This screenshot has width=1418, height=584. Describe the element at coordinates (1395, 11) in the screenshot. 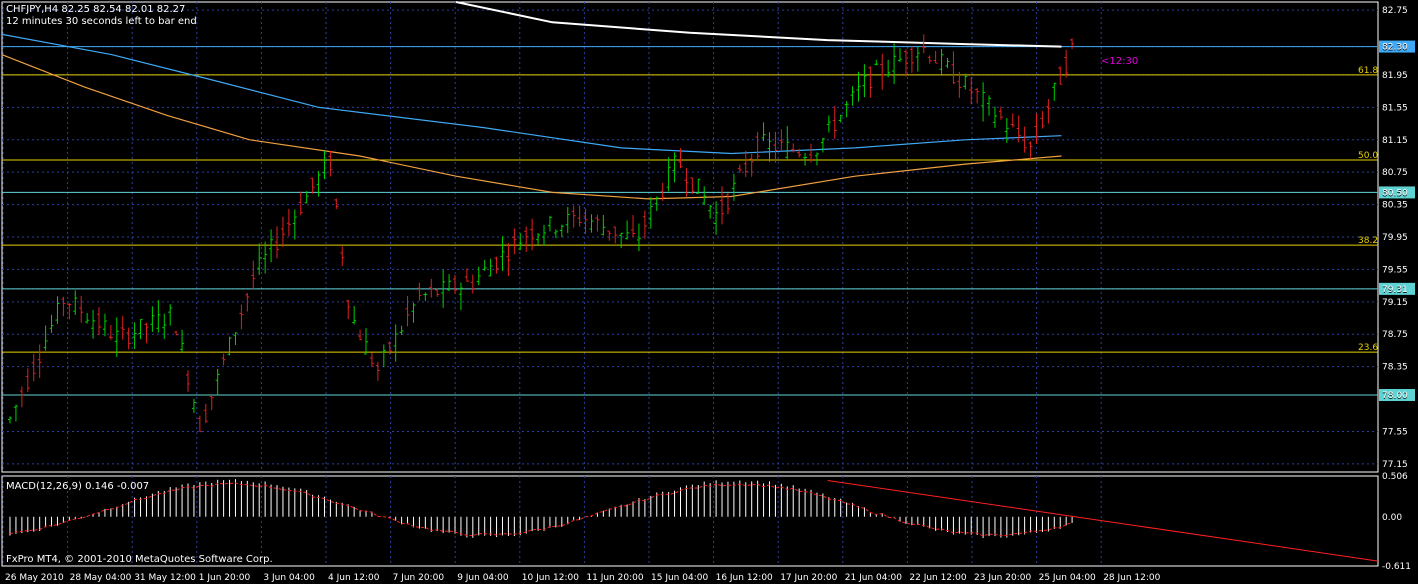

I see `y-tick-label: 82.75` at that location.